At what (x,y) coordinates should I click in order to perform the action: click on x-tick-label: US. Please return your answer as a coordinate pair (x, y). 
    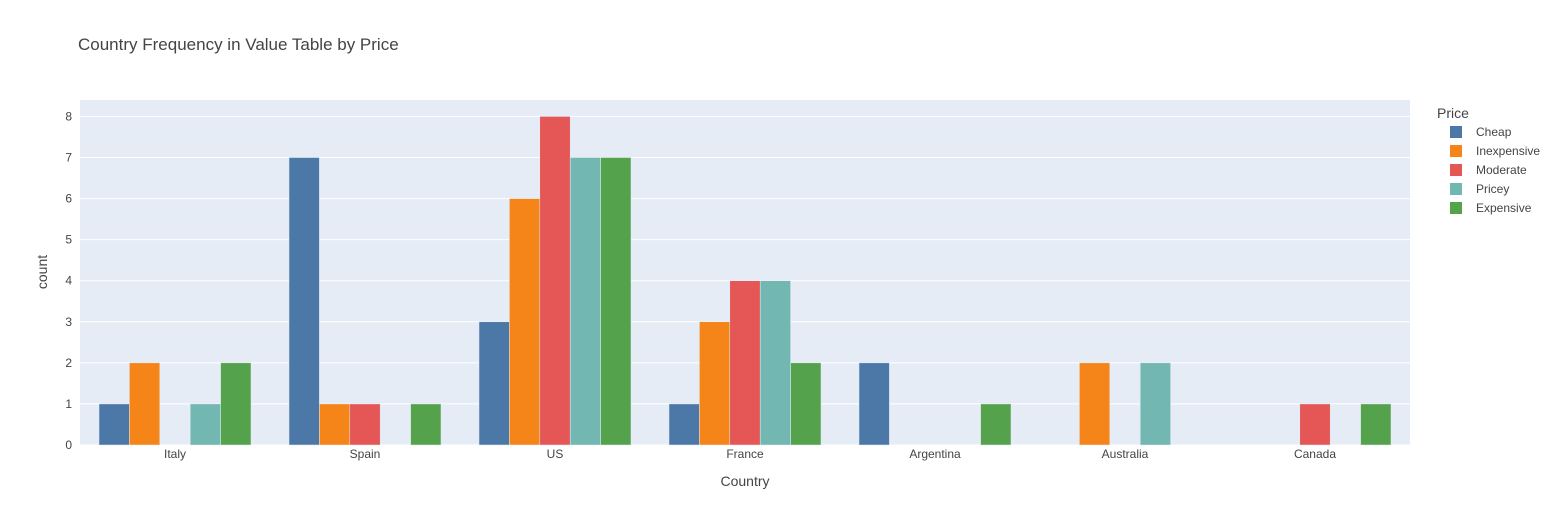
    Looking at the image, I should click on (555, 454).